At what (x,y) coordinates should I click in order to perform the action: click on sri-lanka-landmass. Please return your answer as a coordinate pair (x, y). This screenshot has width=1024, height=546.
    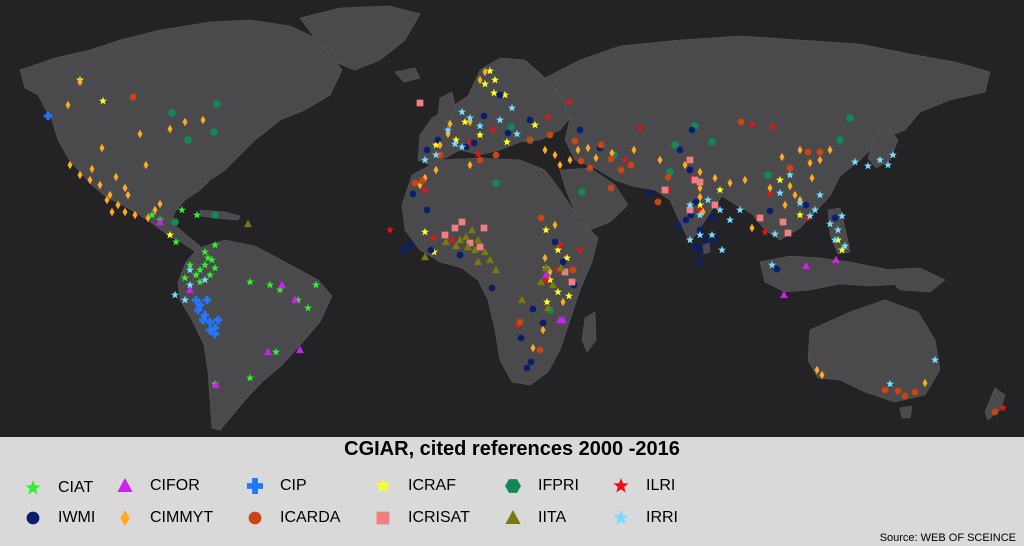
    Looking at the image, I should click on (706, 248).